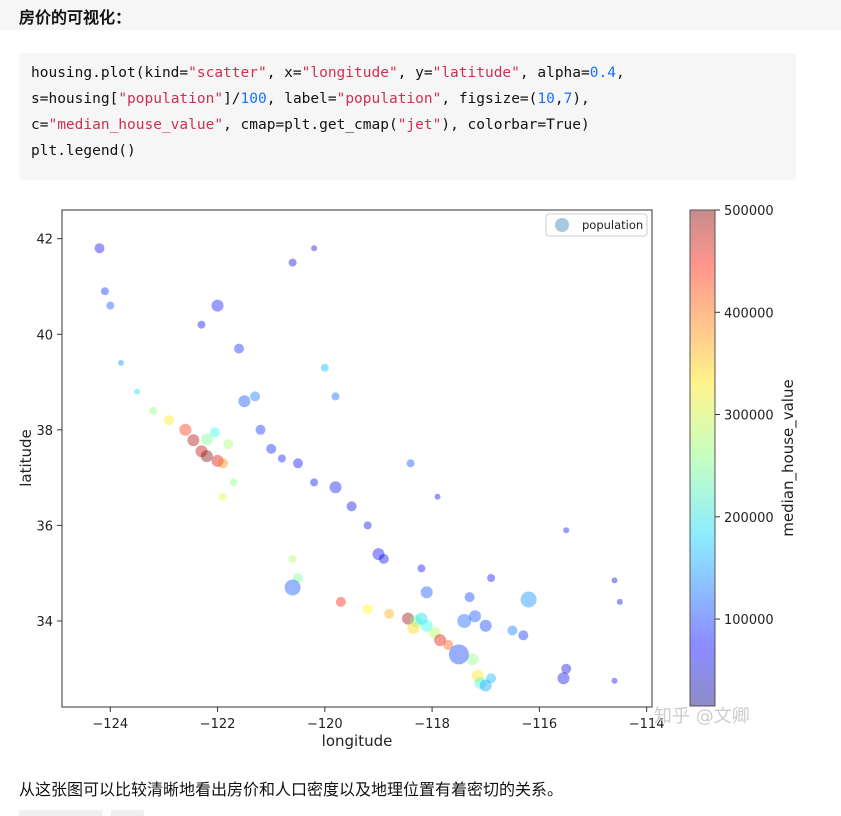 The width and height of the screenshot is (841, 816). I want to click on code-token: c=, so click(40, 125).